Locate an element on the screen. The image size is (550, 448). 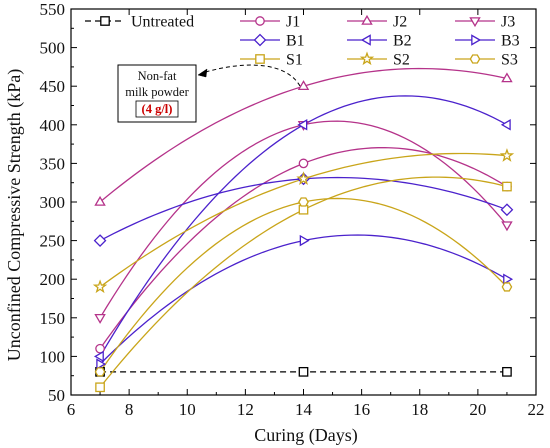
annotation-line-3: (4 g/l) is located at coordinates (157, 109).